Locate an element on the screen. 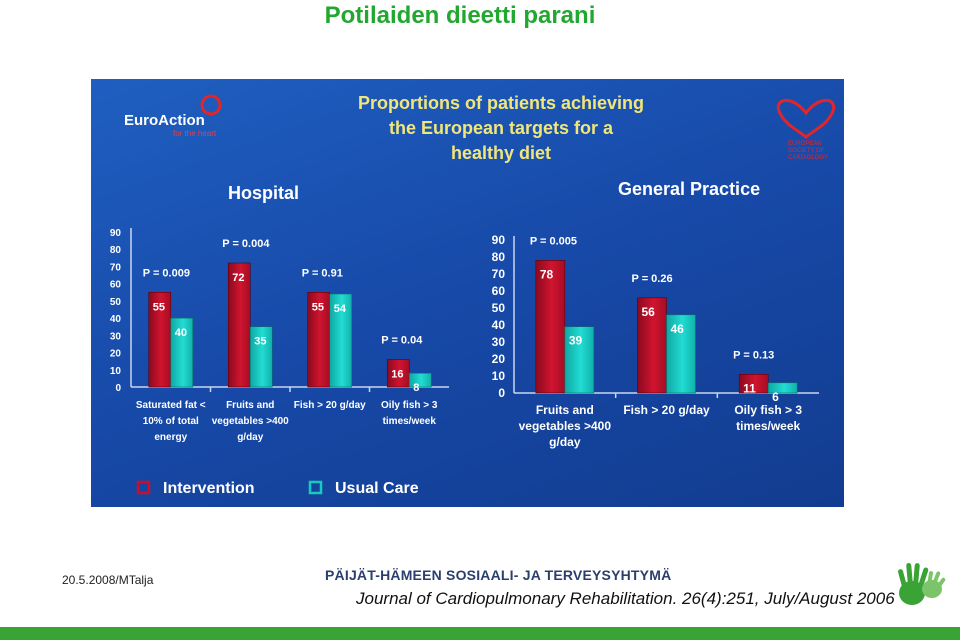 Image resolution: width=960 pixels, height=640 pixels. esc-heart-icon is located at coordinates (806, 118).